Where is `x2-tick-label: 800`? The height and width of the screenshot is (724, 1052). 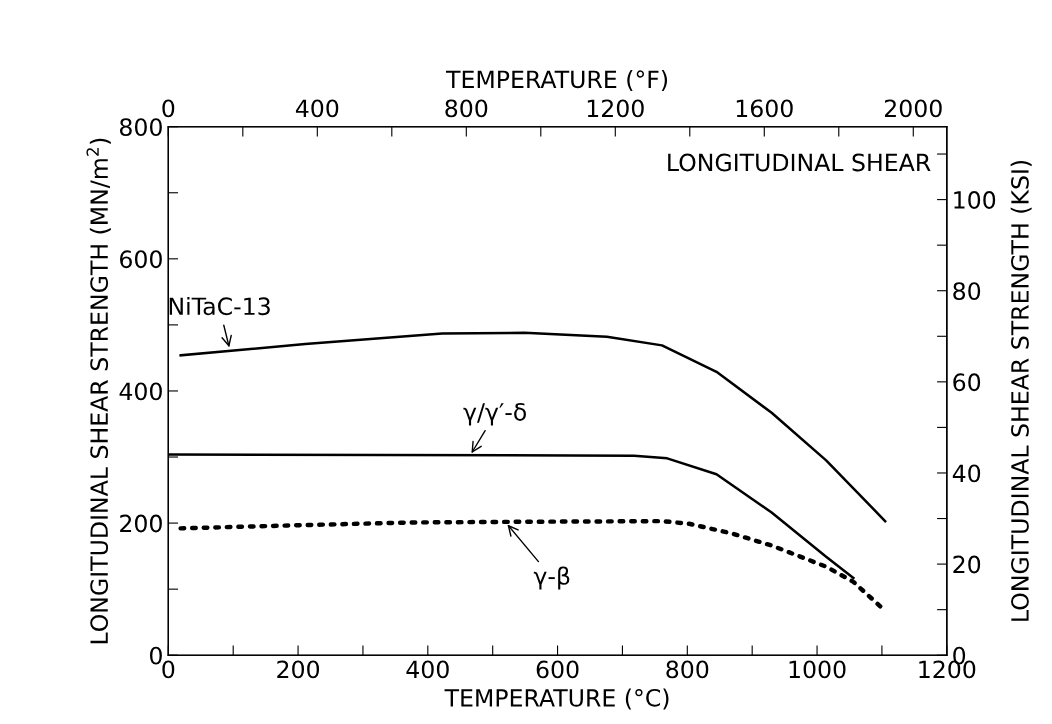
x2-tick-label: 800 is located at coordinates (466, 108).